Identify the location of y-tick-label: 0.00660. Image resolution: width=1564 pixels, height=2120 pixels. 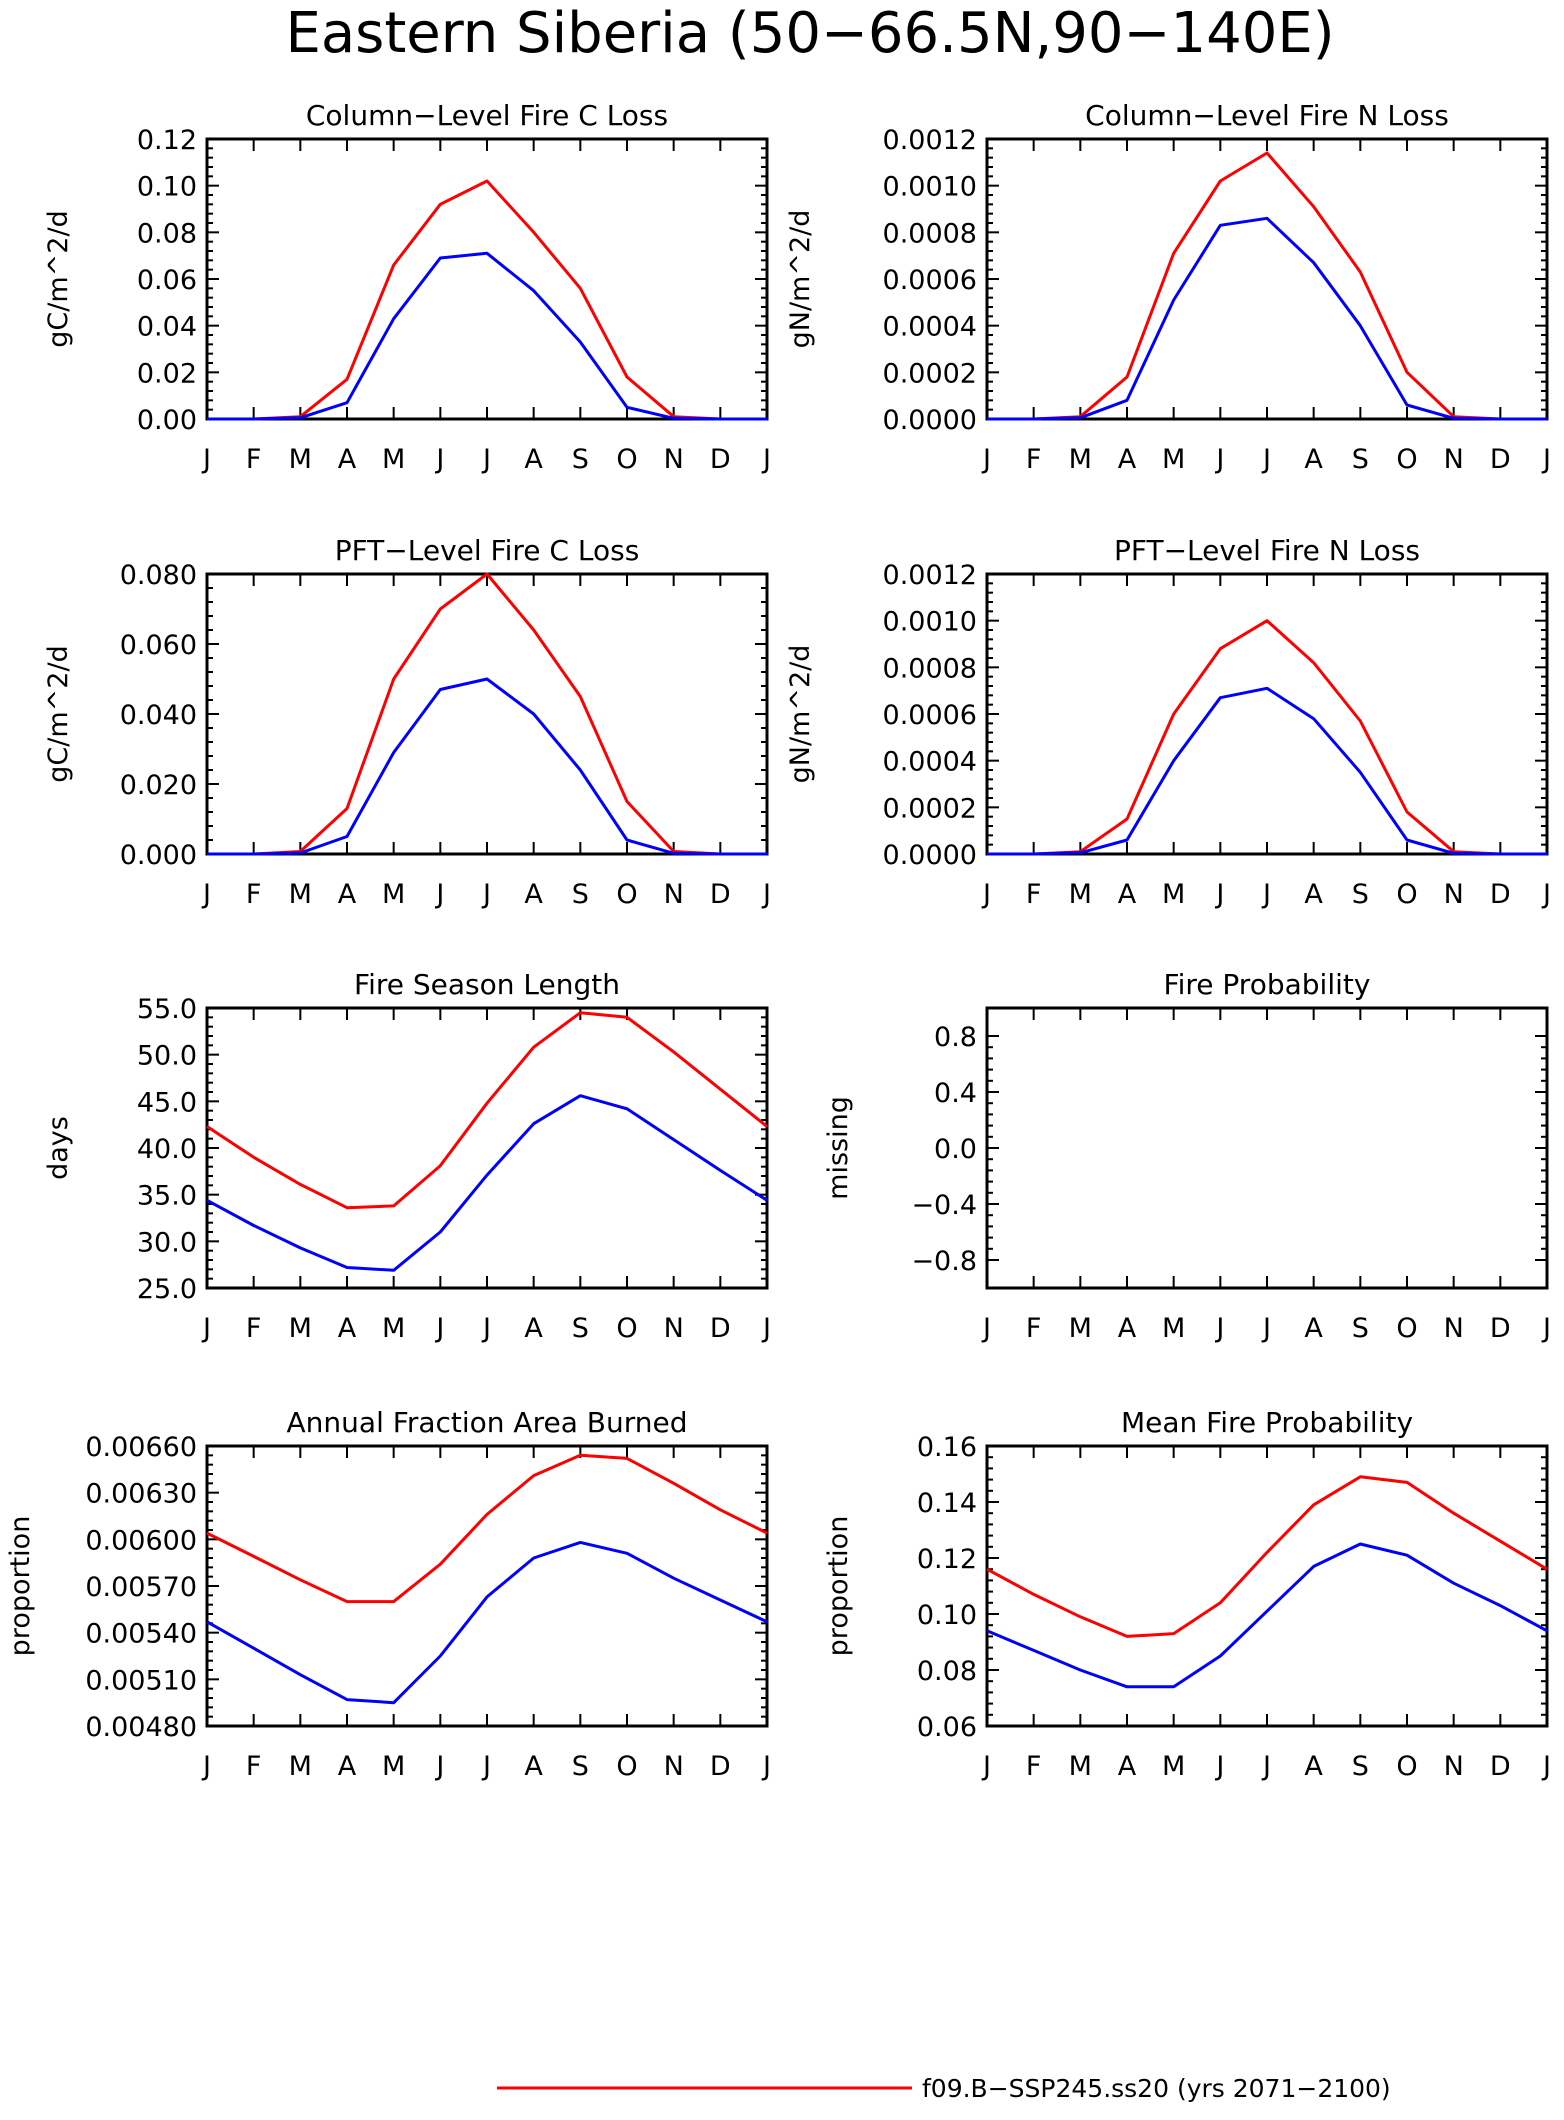
(141, 1447).